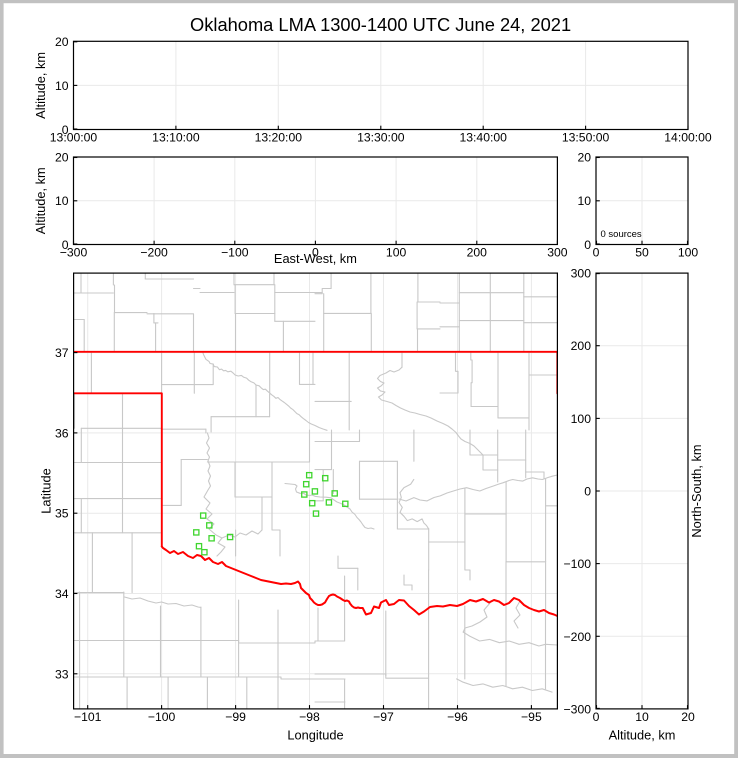 This screenshot has height=758, width=738. I want to click on svg-text: Latitude, so click(46, 491).